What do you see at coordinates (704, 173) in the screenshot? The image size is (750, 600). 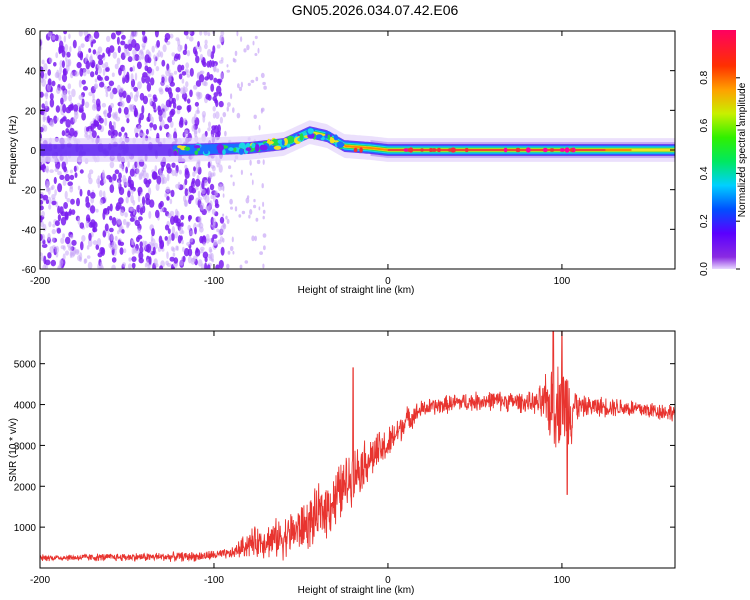 I see `colorbar-tick-label: 0.4` at bounding box center [704, 173].